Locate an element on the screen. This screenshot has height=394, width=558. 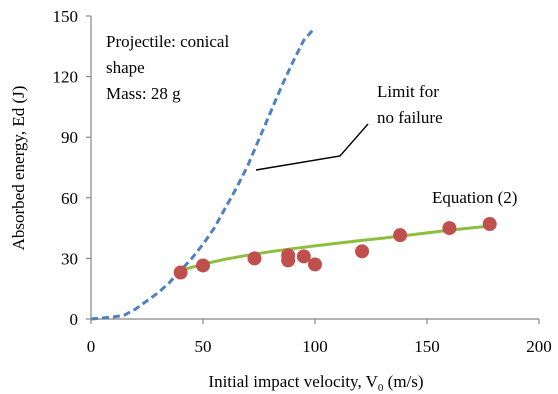
annotation-limit-line1: Limit for is located at coordinates (408, 91).